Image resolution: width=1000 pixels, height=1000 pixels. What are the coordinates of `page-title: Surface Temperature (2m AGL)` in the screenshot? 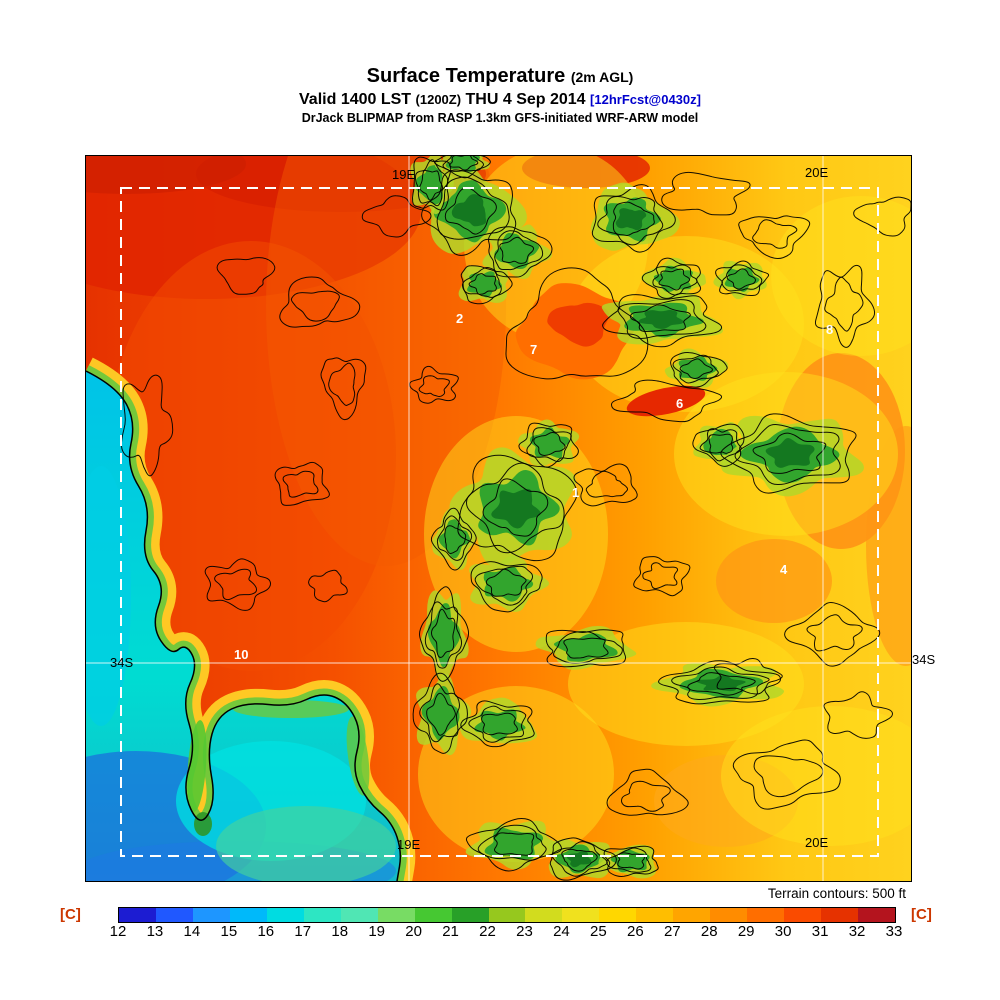 It's located at (500, 76).